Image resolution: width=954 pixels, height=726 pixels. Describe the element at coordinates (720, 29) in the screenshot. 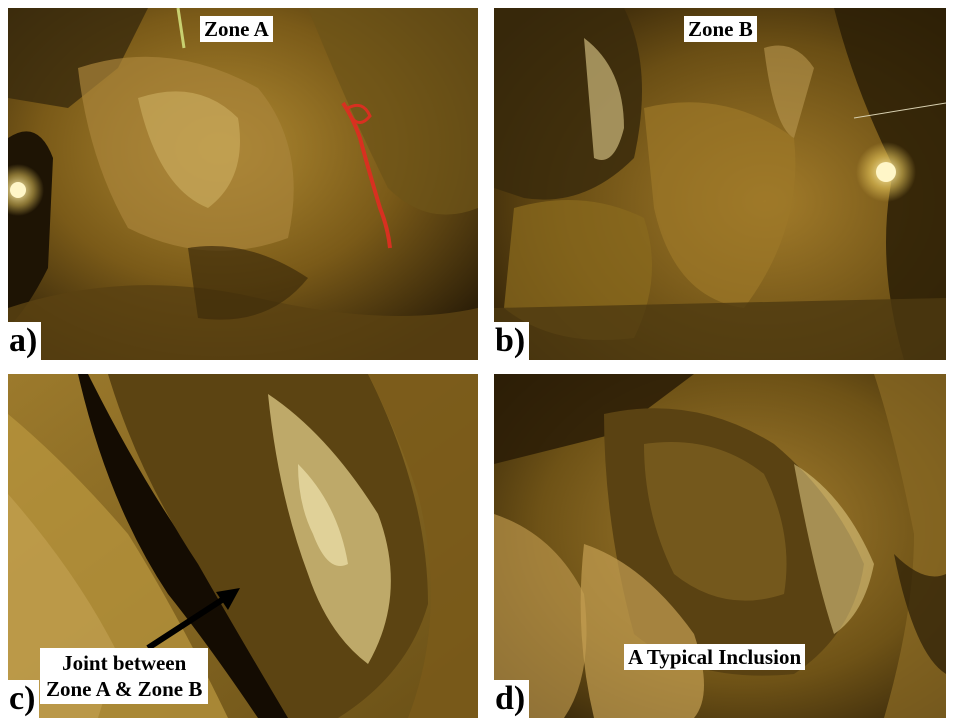

I see `zone-b-label: Zone B` at that location.